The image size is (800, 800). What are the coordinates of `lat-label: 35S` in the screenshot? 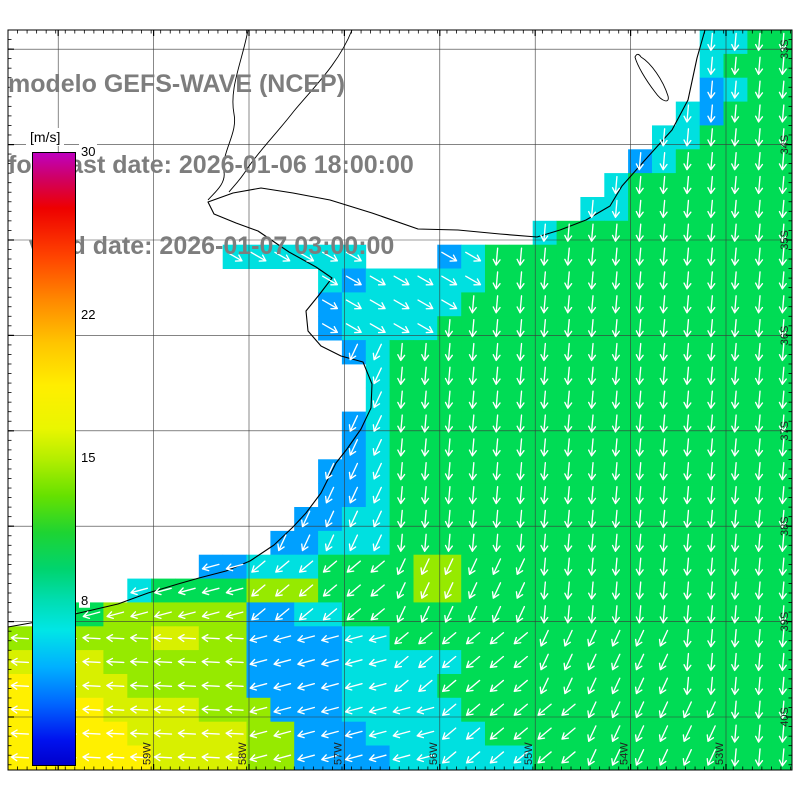 It's located at (785, 240).